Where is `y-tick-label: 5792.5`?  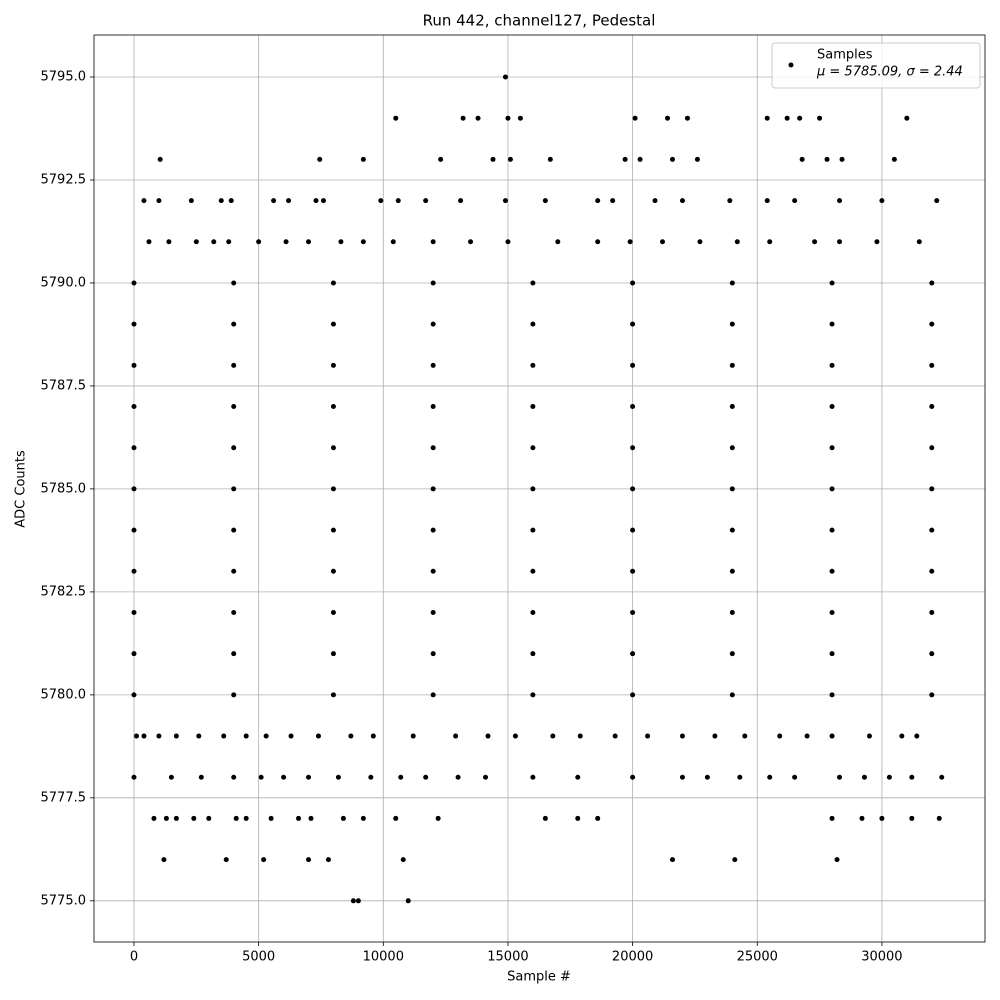
y-tick-label: 5792.5 is located at coordinates (64, 179).